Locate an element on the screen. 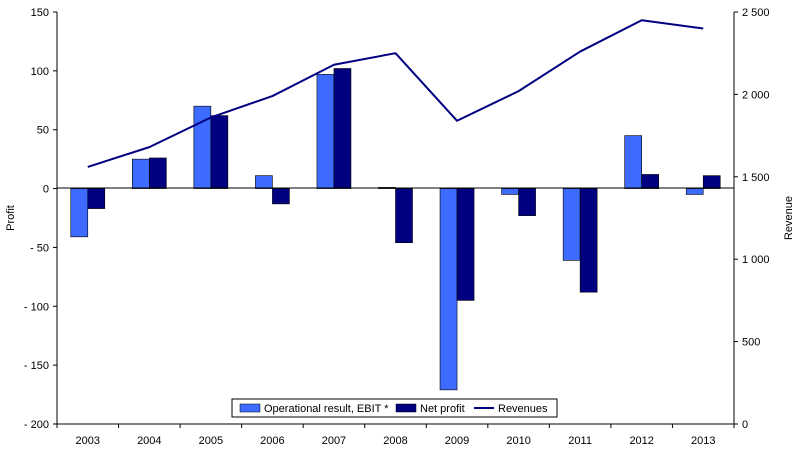 The height and width of the screenshot is (454, 800). bar-net-profit-2009 is located at coordinates (465, 244).